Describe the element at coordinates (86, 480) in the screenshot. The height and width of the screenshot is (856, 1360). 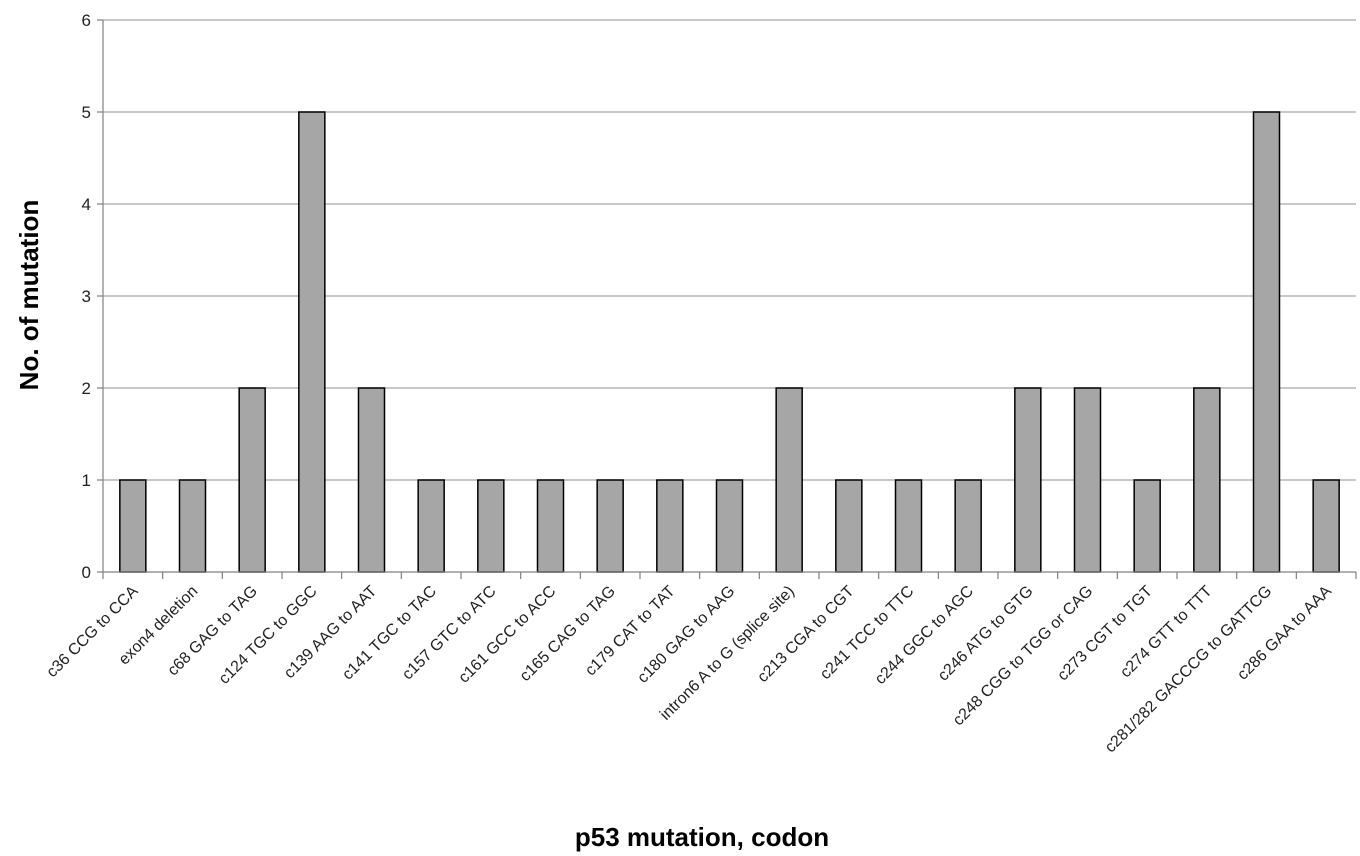
I see `y-tick-label: 1` at that location.